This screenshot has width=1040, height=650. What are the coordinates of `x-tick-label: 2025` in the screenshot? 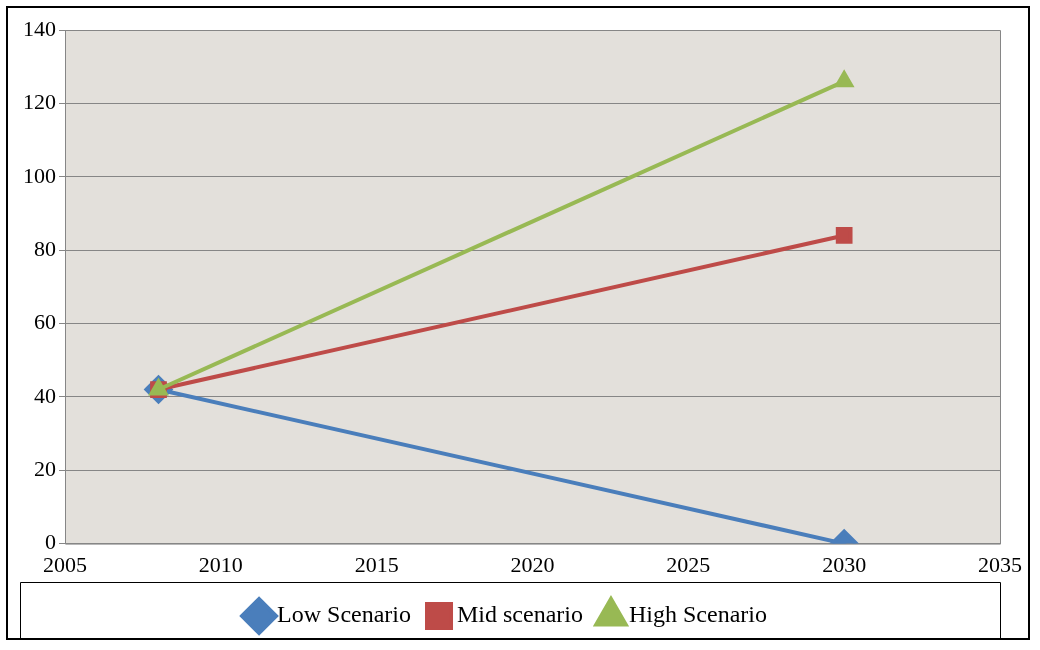 It's located at (688, 564).